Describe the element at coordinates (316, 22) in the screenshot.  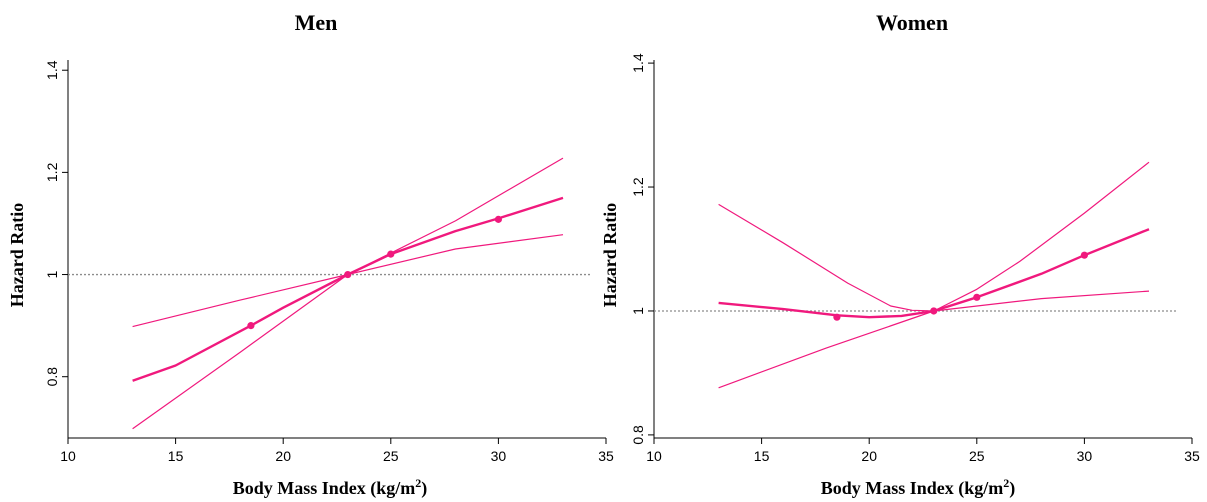
I see `chart-title: Men` at that location.